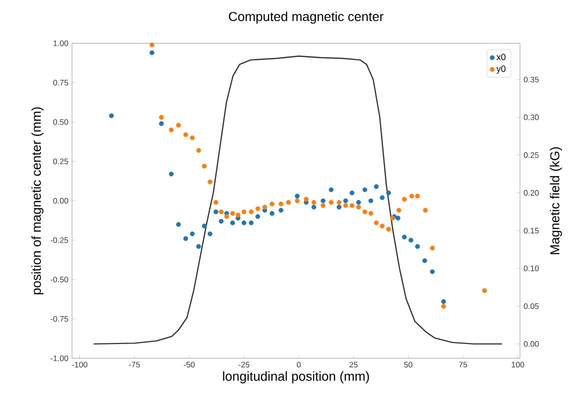  What do you see at coordinates (37, 200) in the screenshot?
I see `y-axis-title: position of magnetic center (mm)` at bounding box center [37, 200].